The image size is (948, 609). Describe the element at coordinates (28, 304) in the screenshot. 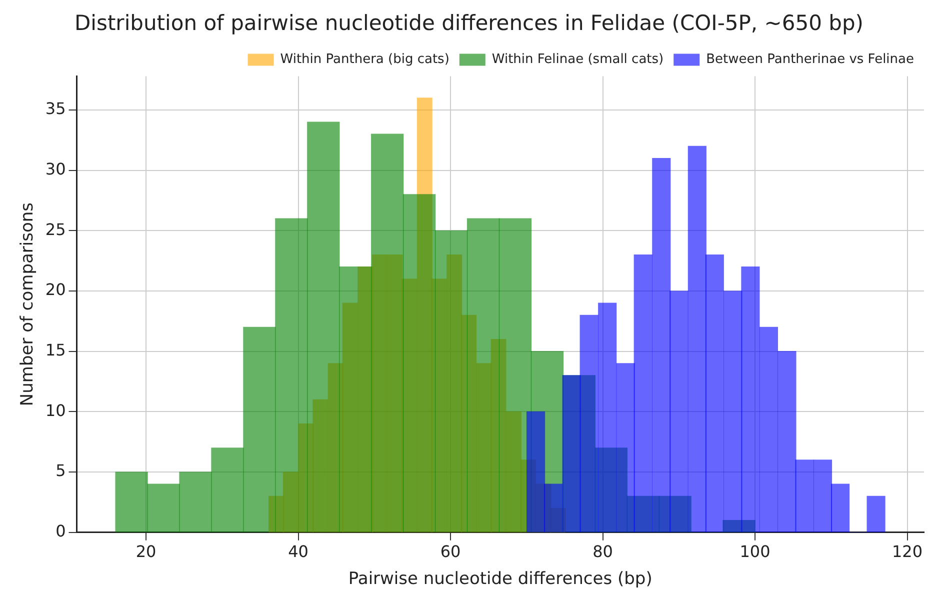

I see `y-axis-title: Number of comparisons` at that location.